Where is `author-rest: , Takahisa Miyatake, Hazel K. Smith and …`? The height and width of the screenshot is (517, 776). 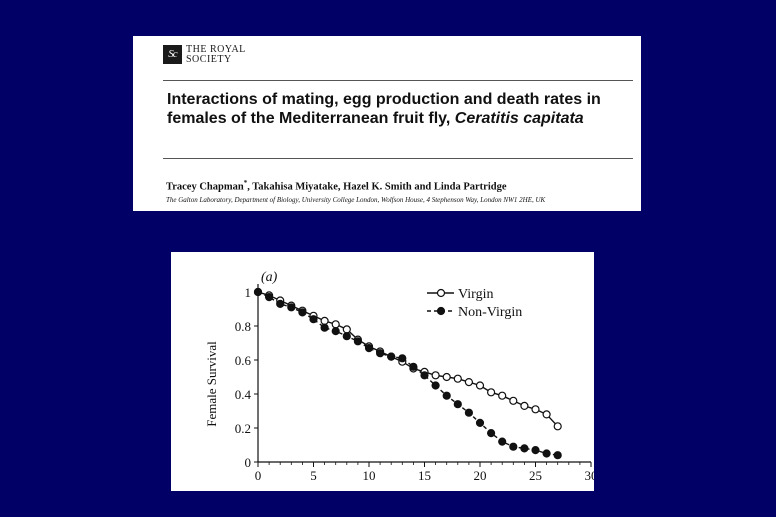
author-rest: , Takahisa Miyatake, Hazel K. Smith and … is located at coordinates (377, 187).